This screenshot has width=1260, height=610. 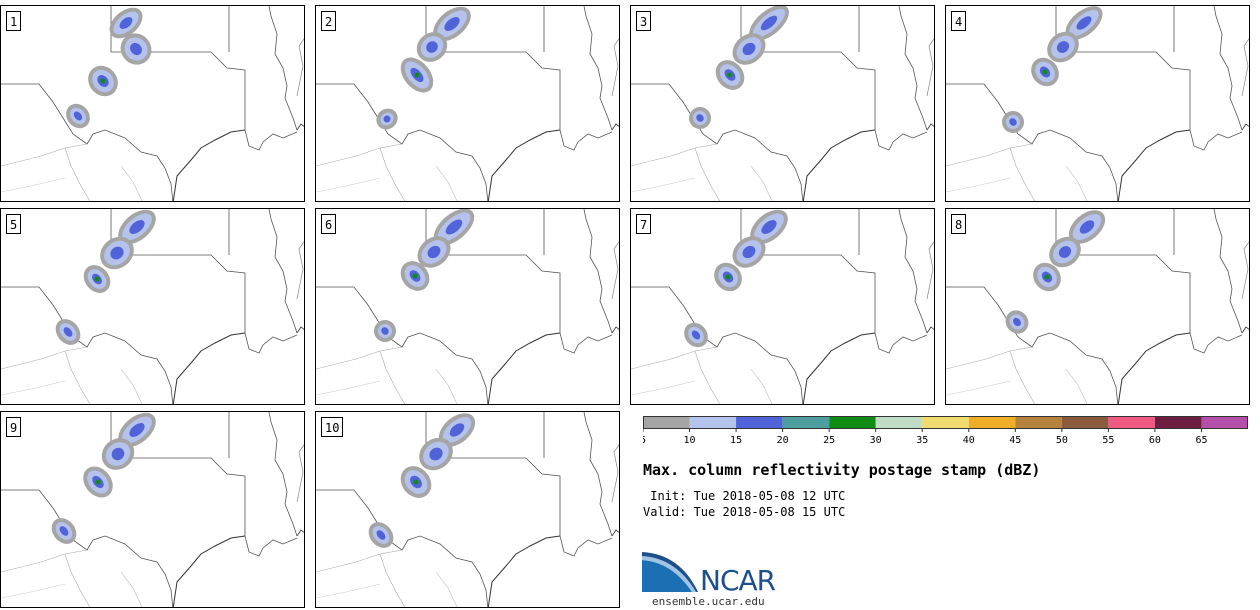 I want to click on colorbar-tick-label: 15, so click(x=736, y=440).